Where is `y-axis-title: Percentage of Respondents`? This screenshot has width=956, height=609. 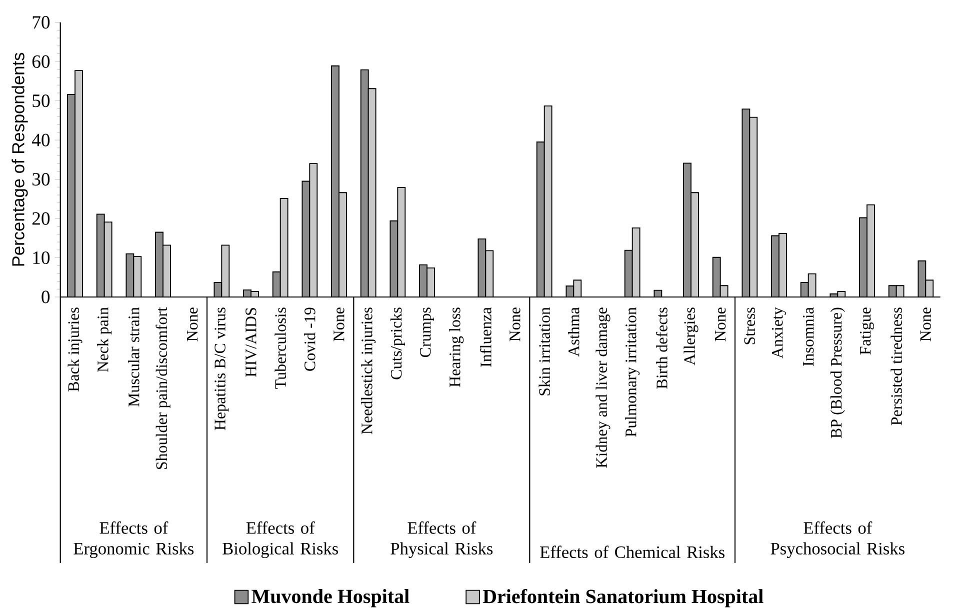
y-axis-title: Percentage of Respondents is located at coordinates (20, 159).